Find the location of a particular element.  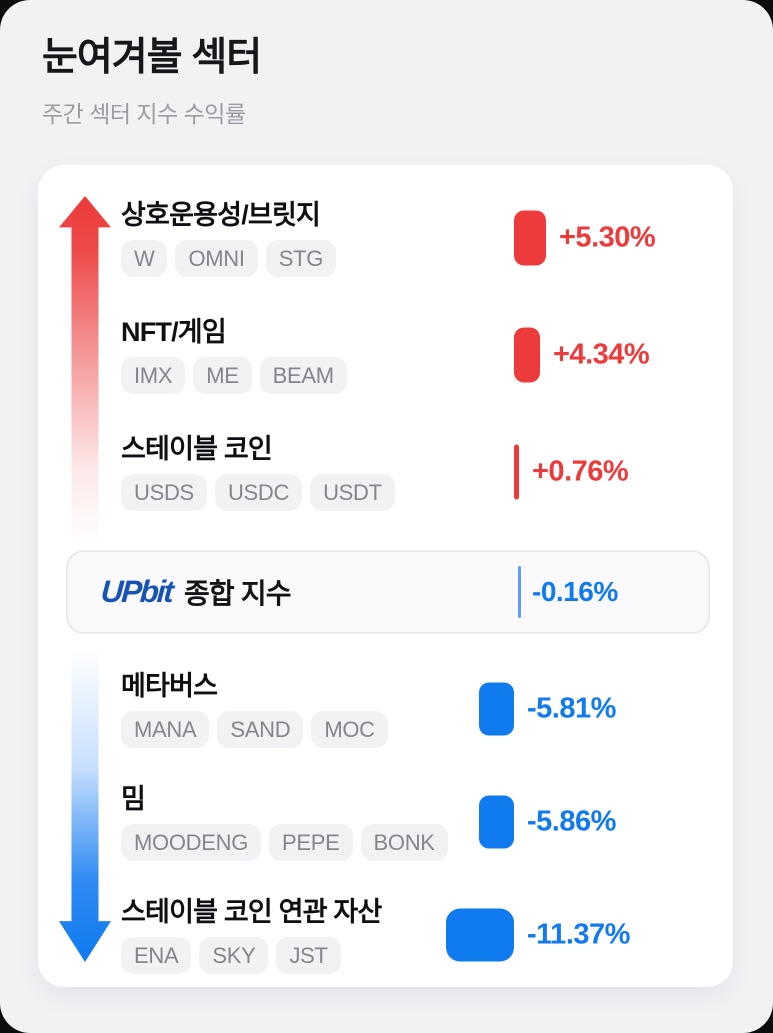

change-percent: +5.30% is located at coordinates (607, 237).